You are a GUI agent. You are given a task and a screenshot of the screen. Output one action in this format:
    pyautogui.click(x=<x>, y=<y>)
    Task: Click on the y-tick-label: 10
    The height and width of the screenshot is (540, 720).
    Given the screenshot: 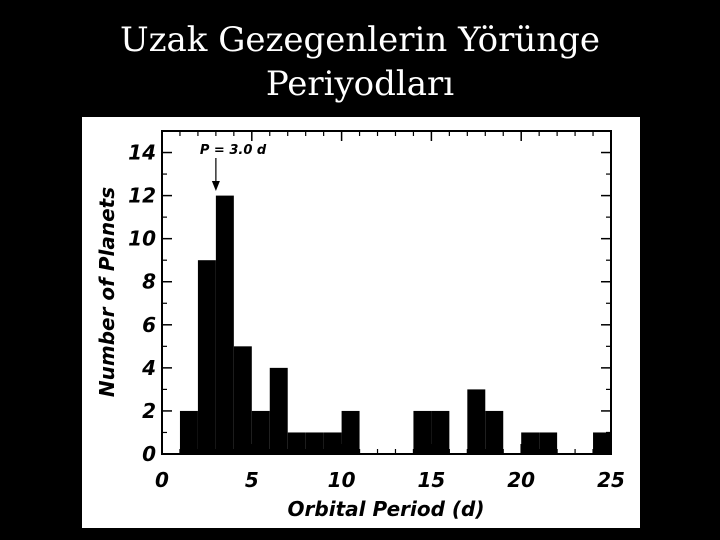 What is the action you would take?
    pyautogui.click(x=142, y=239)
    